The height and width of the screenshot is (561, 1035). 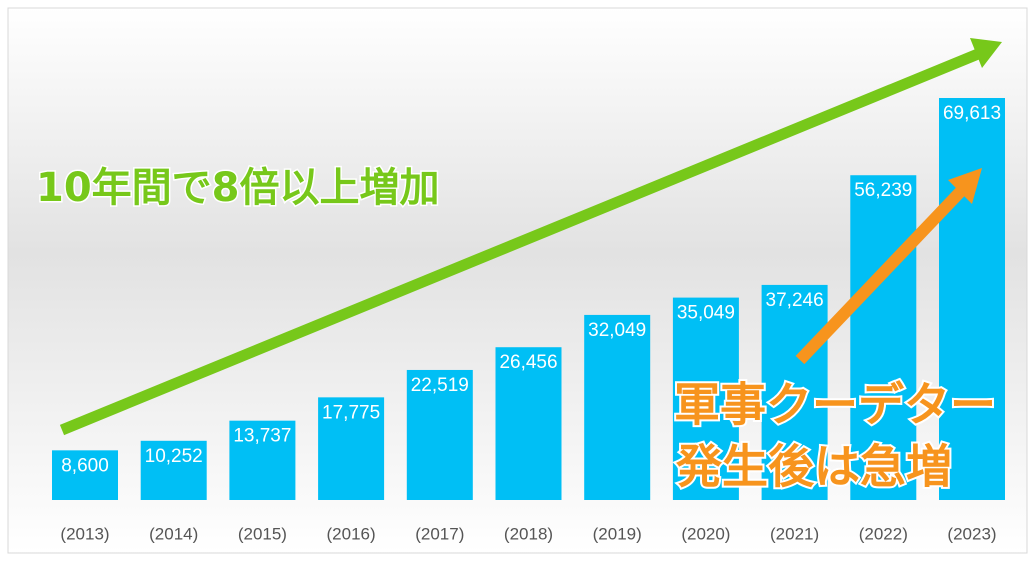 I want to click on value-label: 35,049, so click(x=706, y=313).